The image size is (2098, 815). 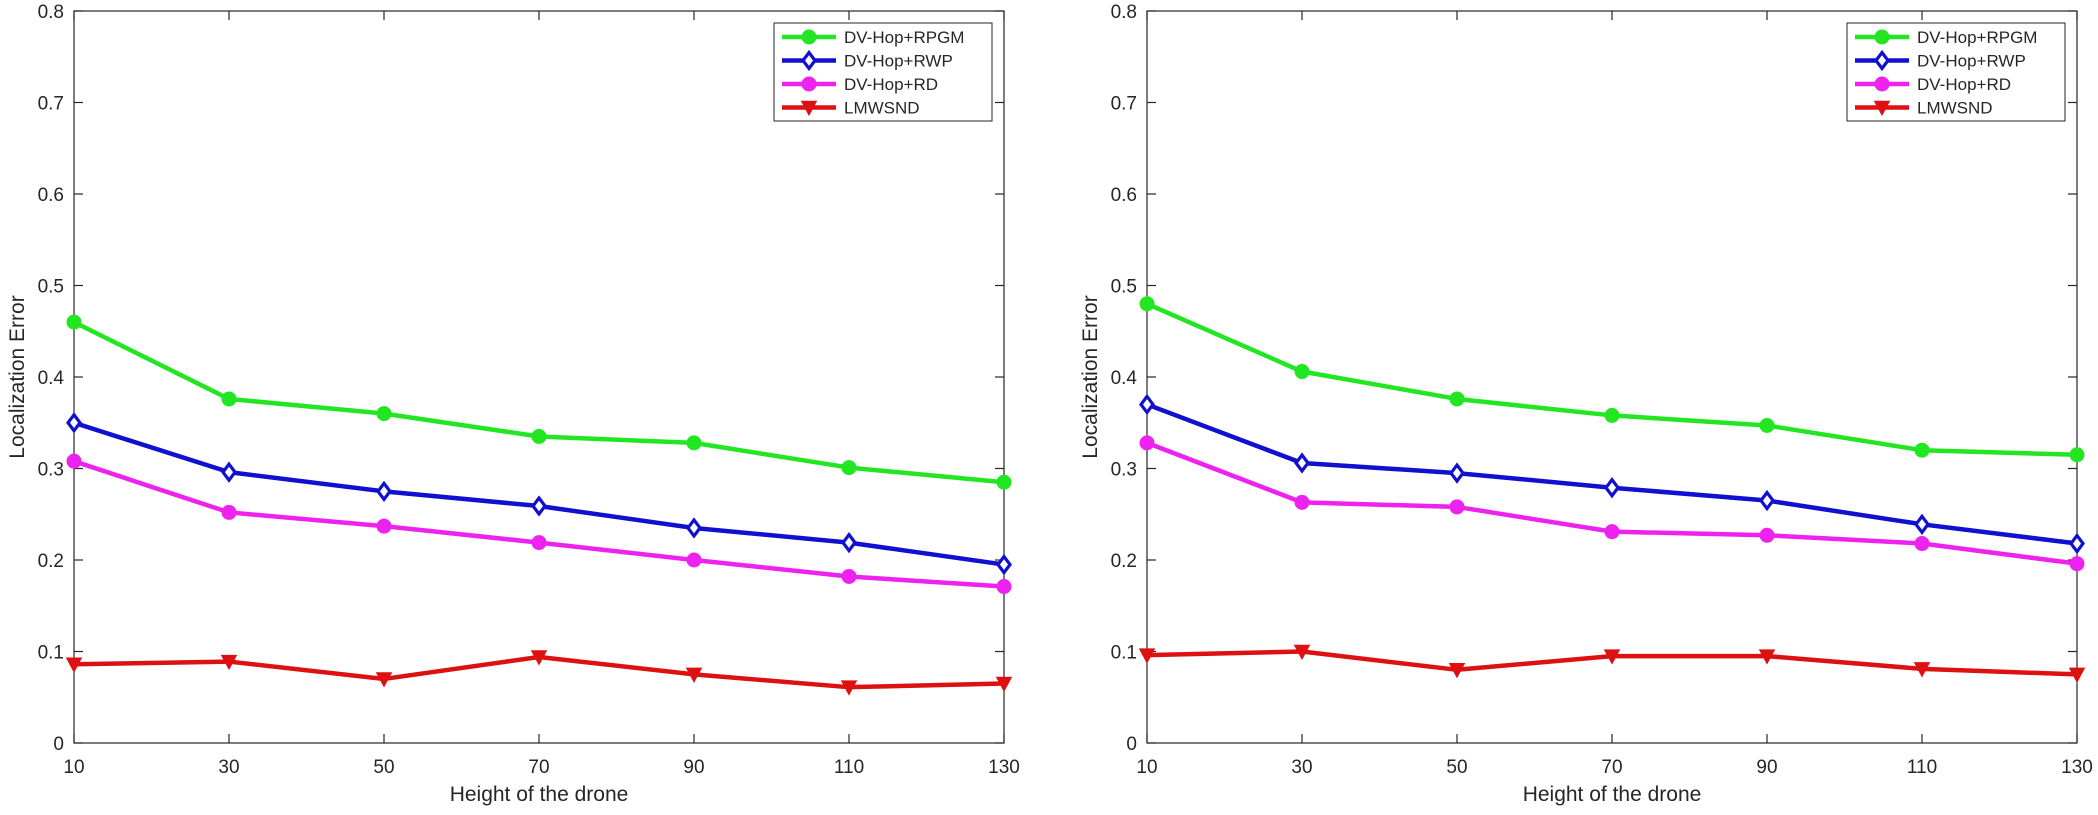 I want to click on y-tick-label: 0.8, so click(x=51, y=12).